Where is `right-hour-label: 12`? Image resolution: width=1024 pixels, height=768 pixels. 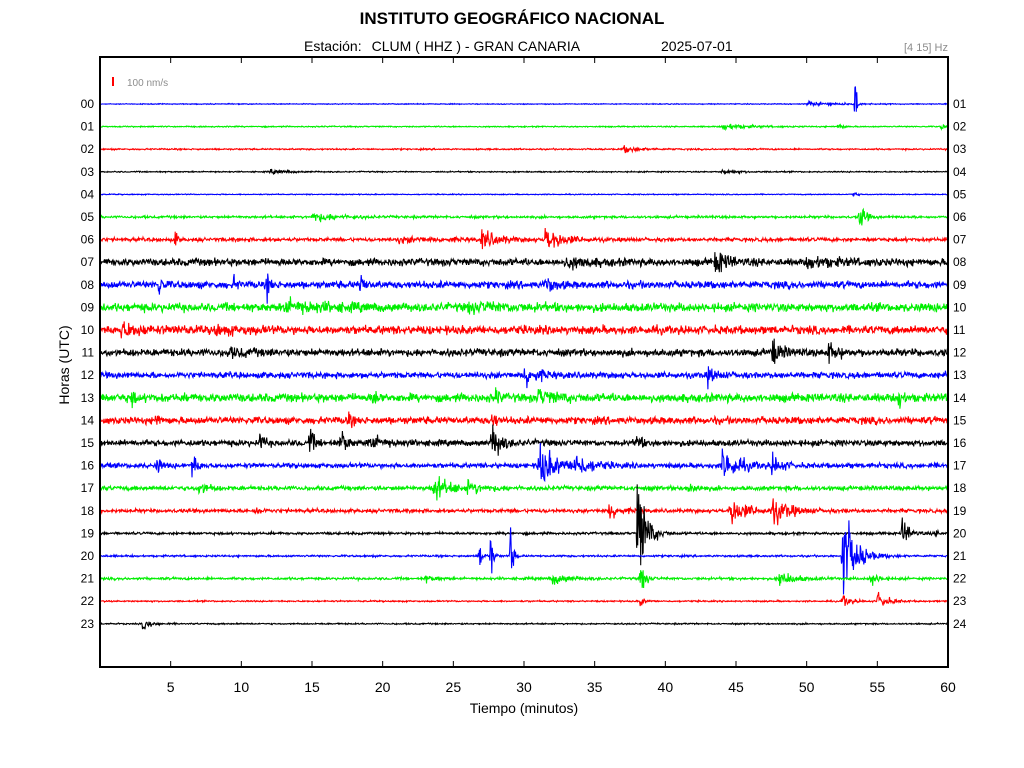
right-hour-label: 12 is located at coordinates (960, 353).